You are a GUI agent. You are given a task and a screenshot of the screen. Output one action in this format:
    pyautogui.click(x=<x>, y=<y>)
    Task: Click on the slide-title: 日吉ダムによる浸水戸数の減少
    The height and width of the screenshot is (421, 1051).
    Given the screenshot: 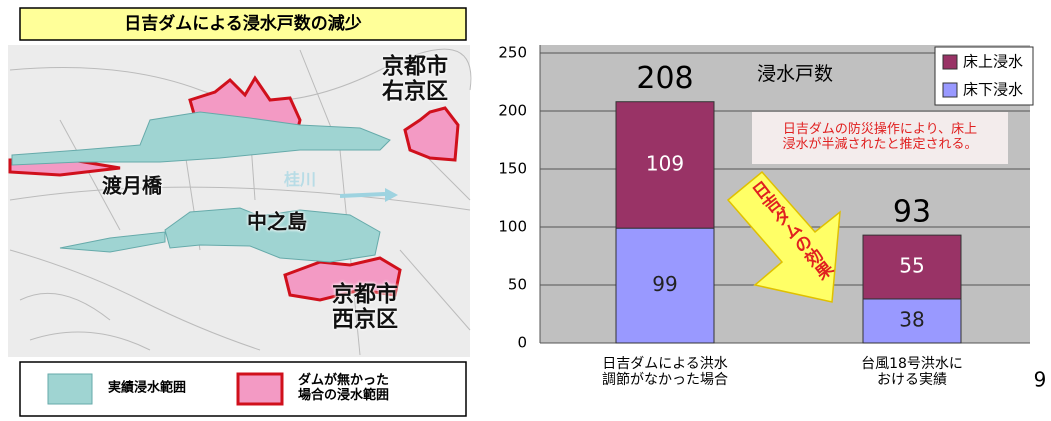 What is the action you would take?
    pyautogui.click(x=243, y=23)
    